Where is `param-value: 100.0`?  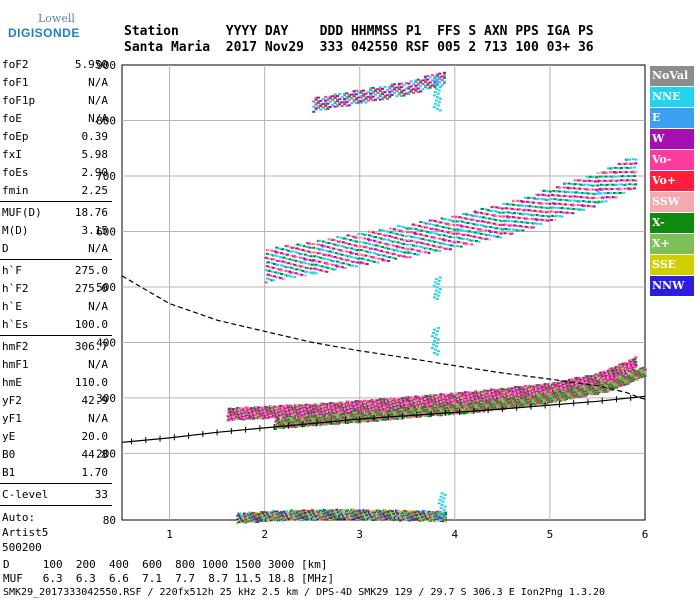
param-value: 100.0 is located at coordinates (91, 324).